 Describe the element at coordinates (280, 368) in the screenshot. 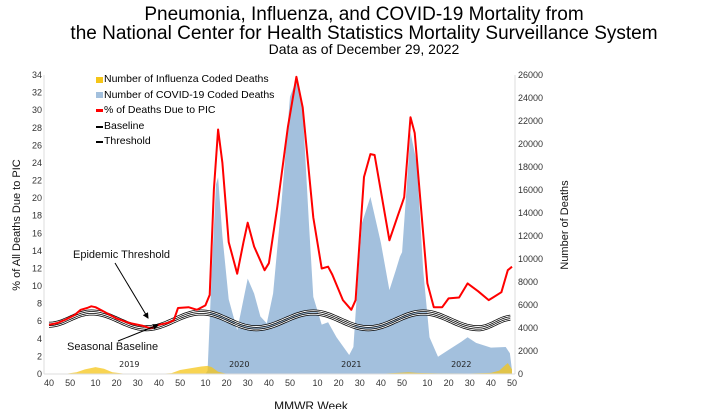

I see `influenza-deaths-area` at that location.